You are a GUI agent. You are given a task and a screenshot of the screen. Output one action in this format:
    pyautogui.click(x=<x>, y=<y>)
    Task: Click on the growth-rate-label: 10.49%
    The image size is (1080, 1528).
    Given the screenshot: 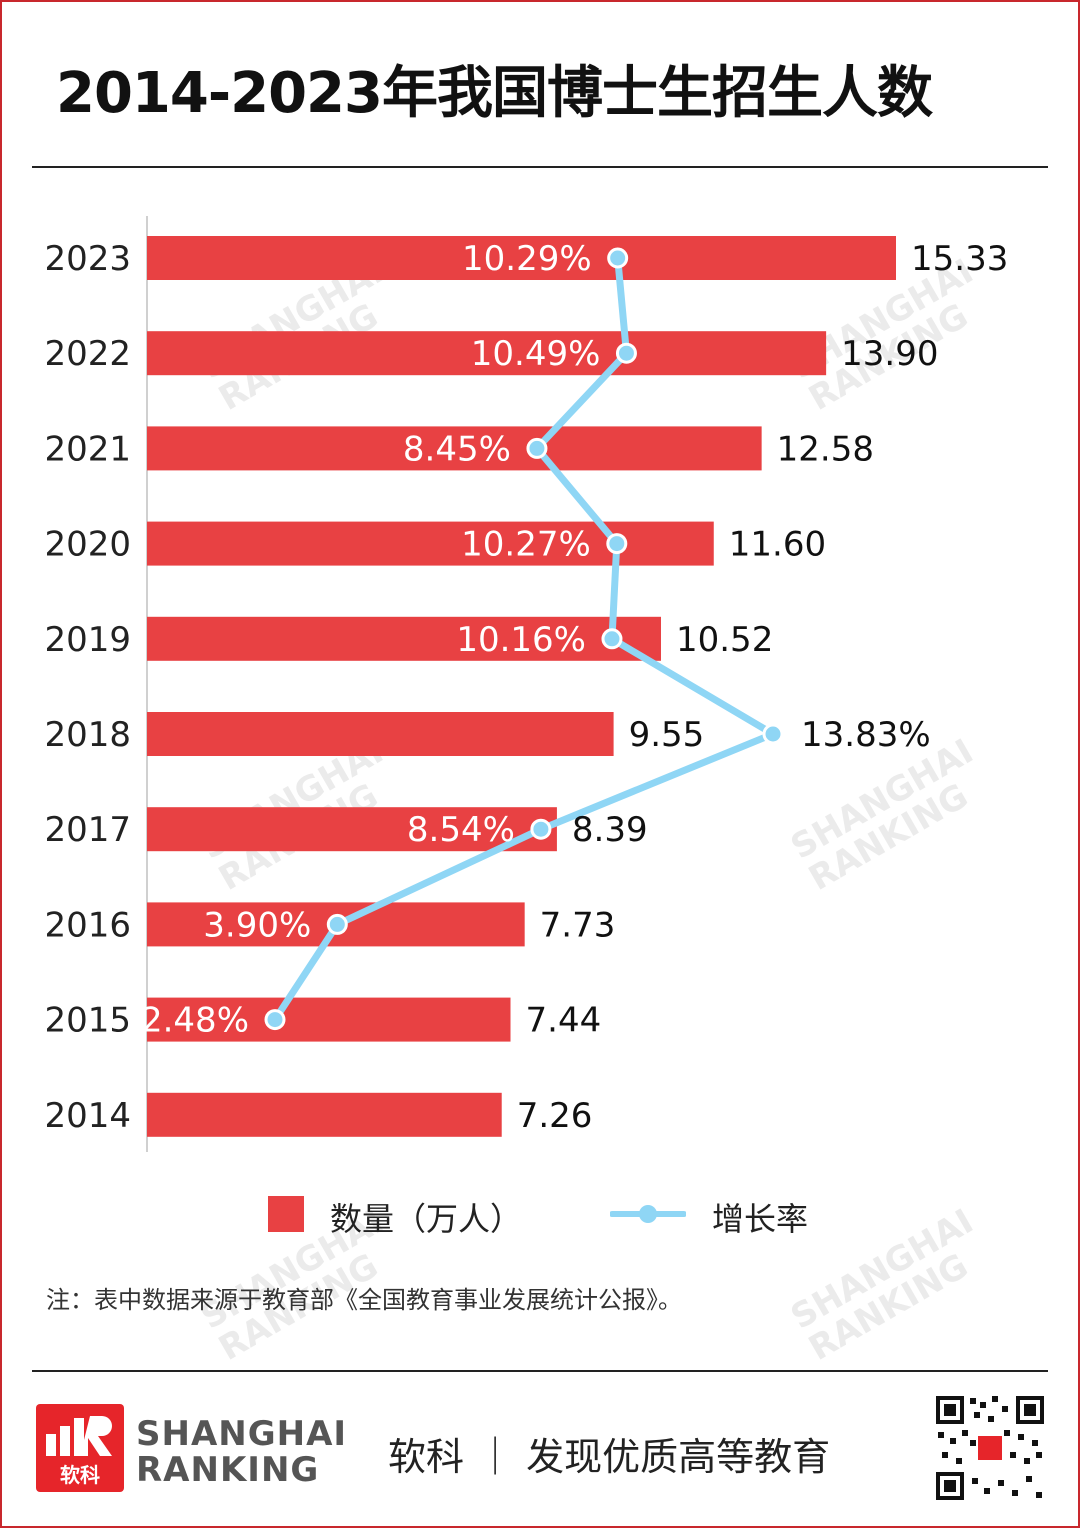 What is the action you would take?
    pyautogui.click(x=536, y=354)
    